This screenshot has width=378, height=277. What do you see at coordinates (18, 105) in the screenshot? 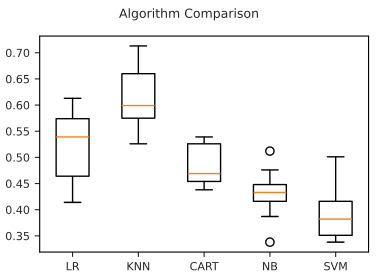
I see `y-tick-label: 0.60` at bounding box center [18, 105].